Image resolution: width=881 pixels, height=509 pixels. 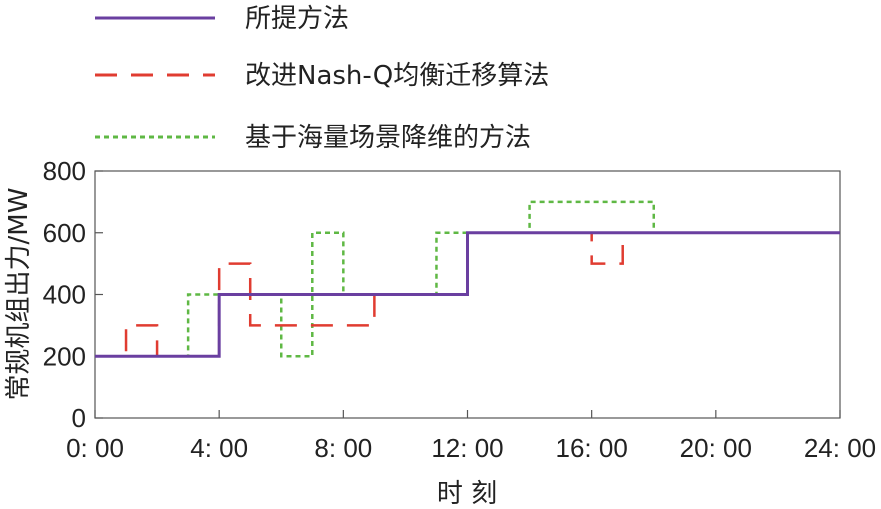 I want to click on x-tick-label: 24: 00, so click(x=840, y=448).